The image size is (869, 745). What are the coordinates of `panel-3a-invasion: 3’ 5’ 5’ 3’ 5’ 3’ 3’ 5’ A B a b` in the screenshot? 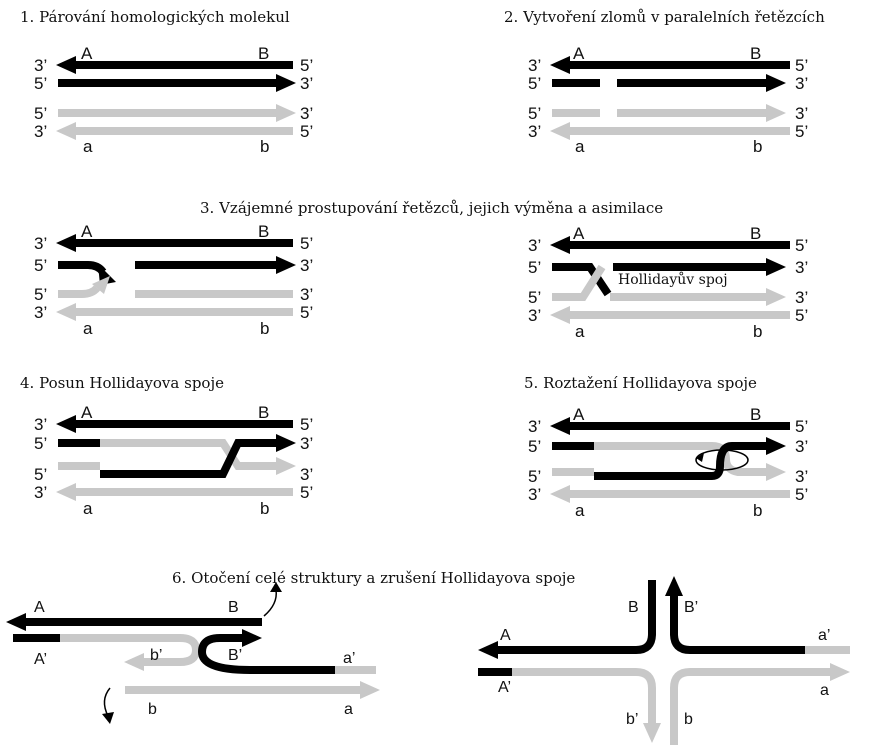 It's located at (173, 280).